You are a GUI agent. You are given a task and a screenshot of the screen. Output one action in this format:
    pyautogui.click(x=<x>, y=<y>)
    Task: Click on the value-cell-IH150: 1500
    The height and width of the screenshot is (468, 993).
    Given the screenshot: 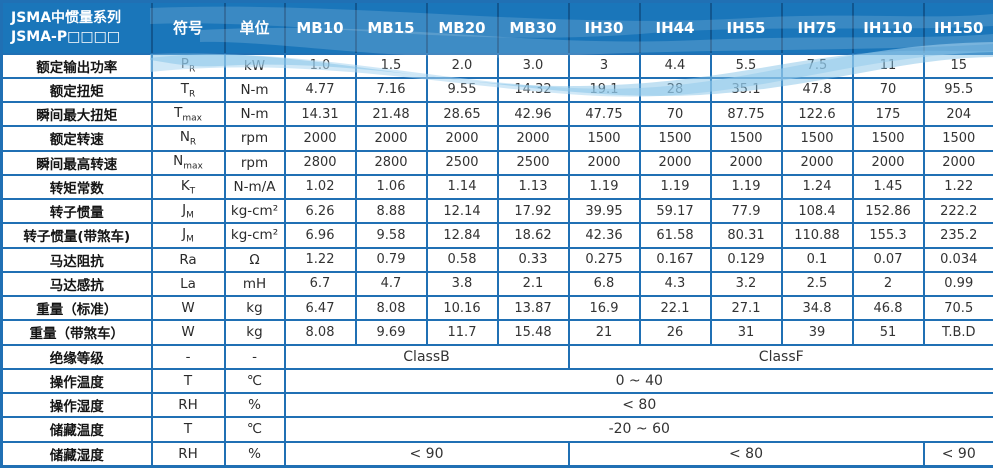 What is the action you would take?
    pyautogui.click(x=957, y=138)
    